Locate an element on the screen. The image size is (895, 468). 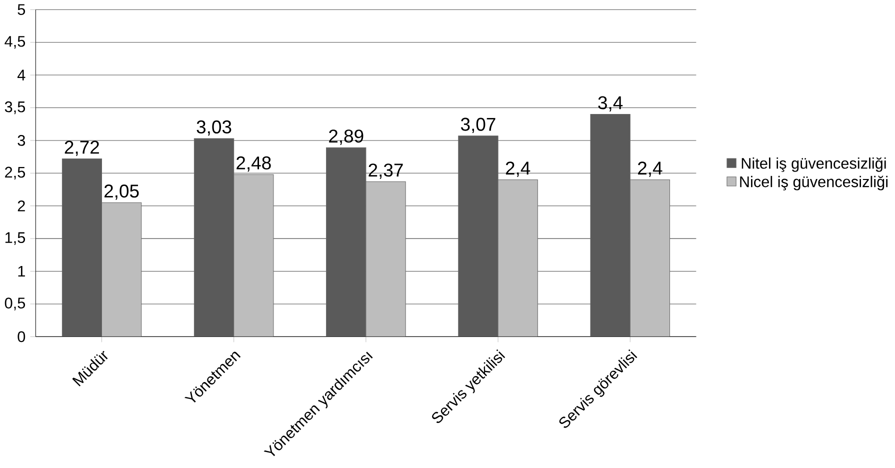
y-tick-label: 5 is located at coordinates (22, 10).